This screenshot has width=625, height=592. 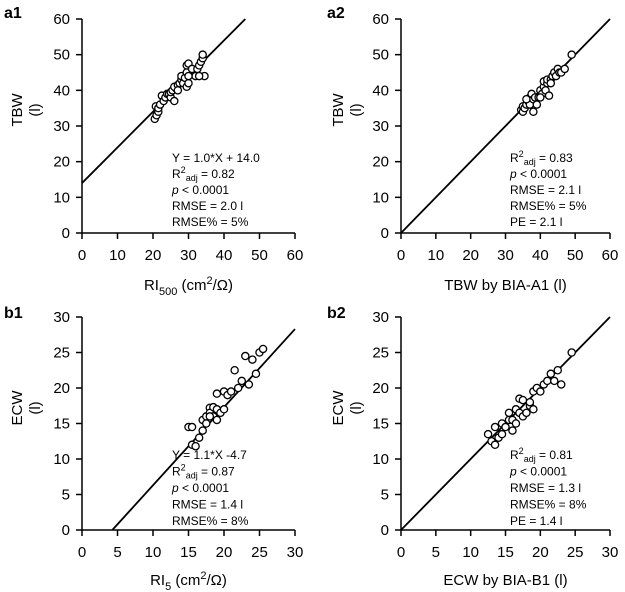 I want to click on panel-label: a2, so click(x=336, y=13).